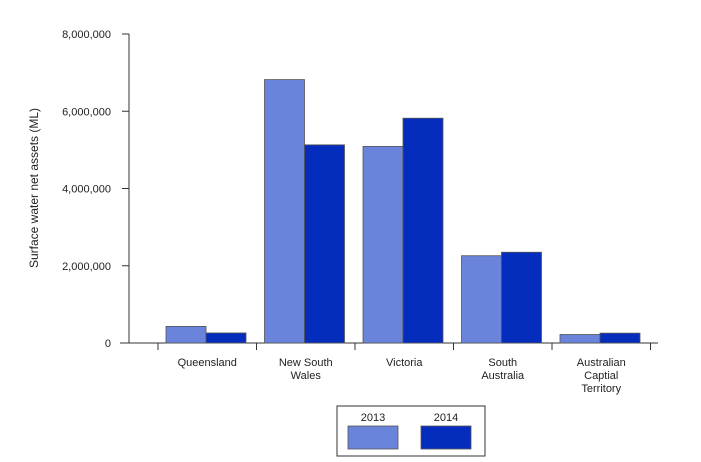 The image size is (701, 462). What do you see at coordinates (373, 418) in the screenshot?
I see `legend-label: 2013` at bounding box center [373, 418].